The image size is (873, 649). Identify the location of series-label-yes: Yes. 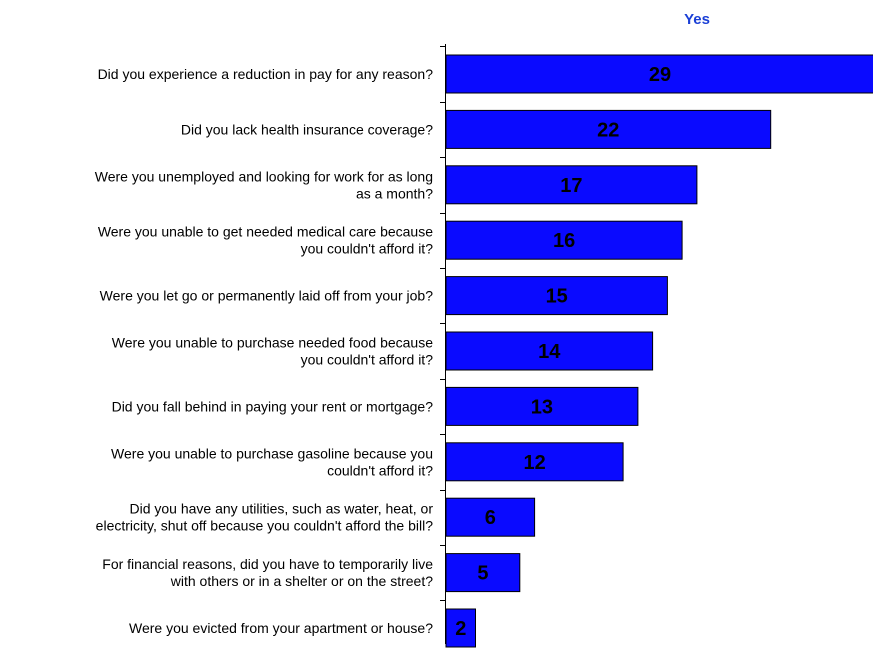
(697, 19).